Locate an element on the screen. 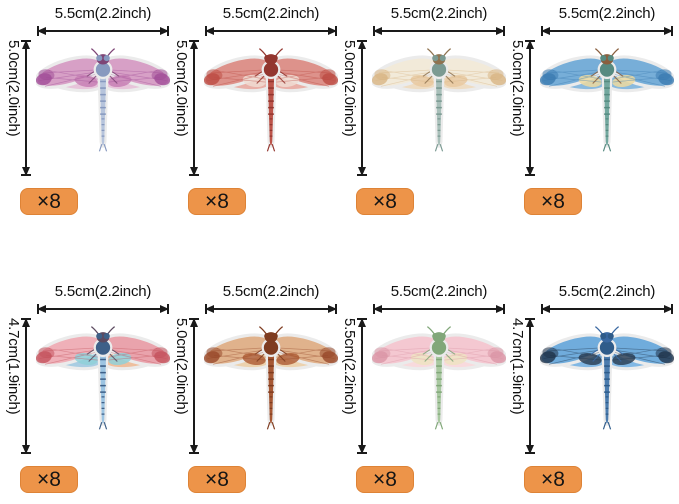 This screenshot has width=679, height=504. sticker-item-blue: 5.5cm(2.2inch) 5.0cm(2.0inch) is located at coordinates (593, 110).